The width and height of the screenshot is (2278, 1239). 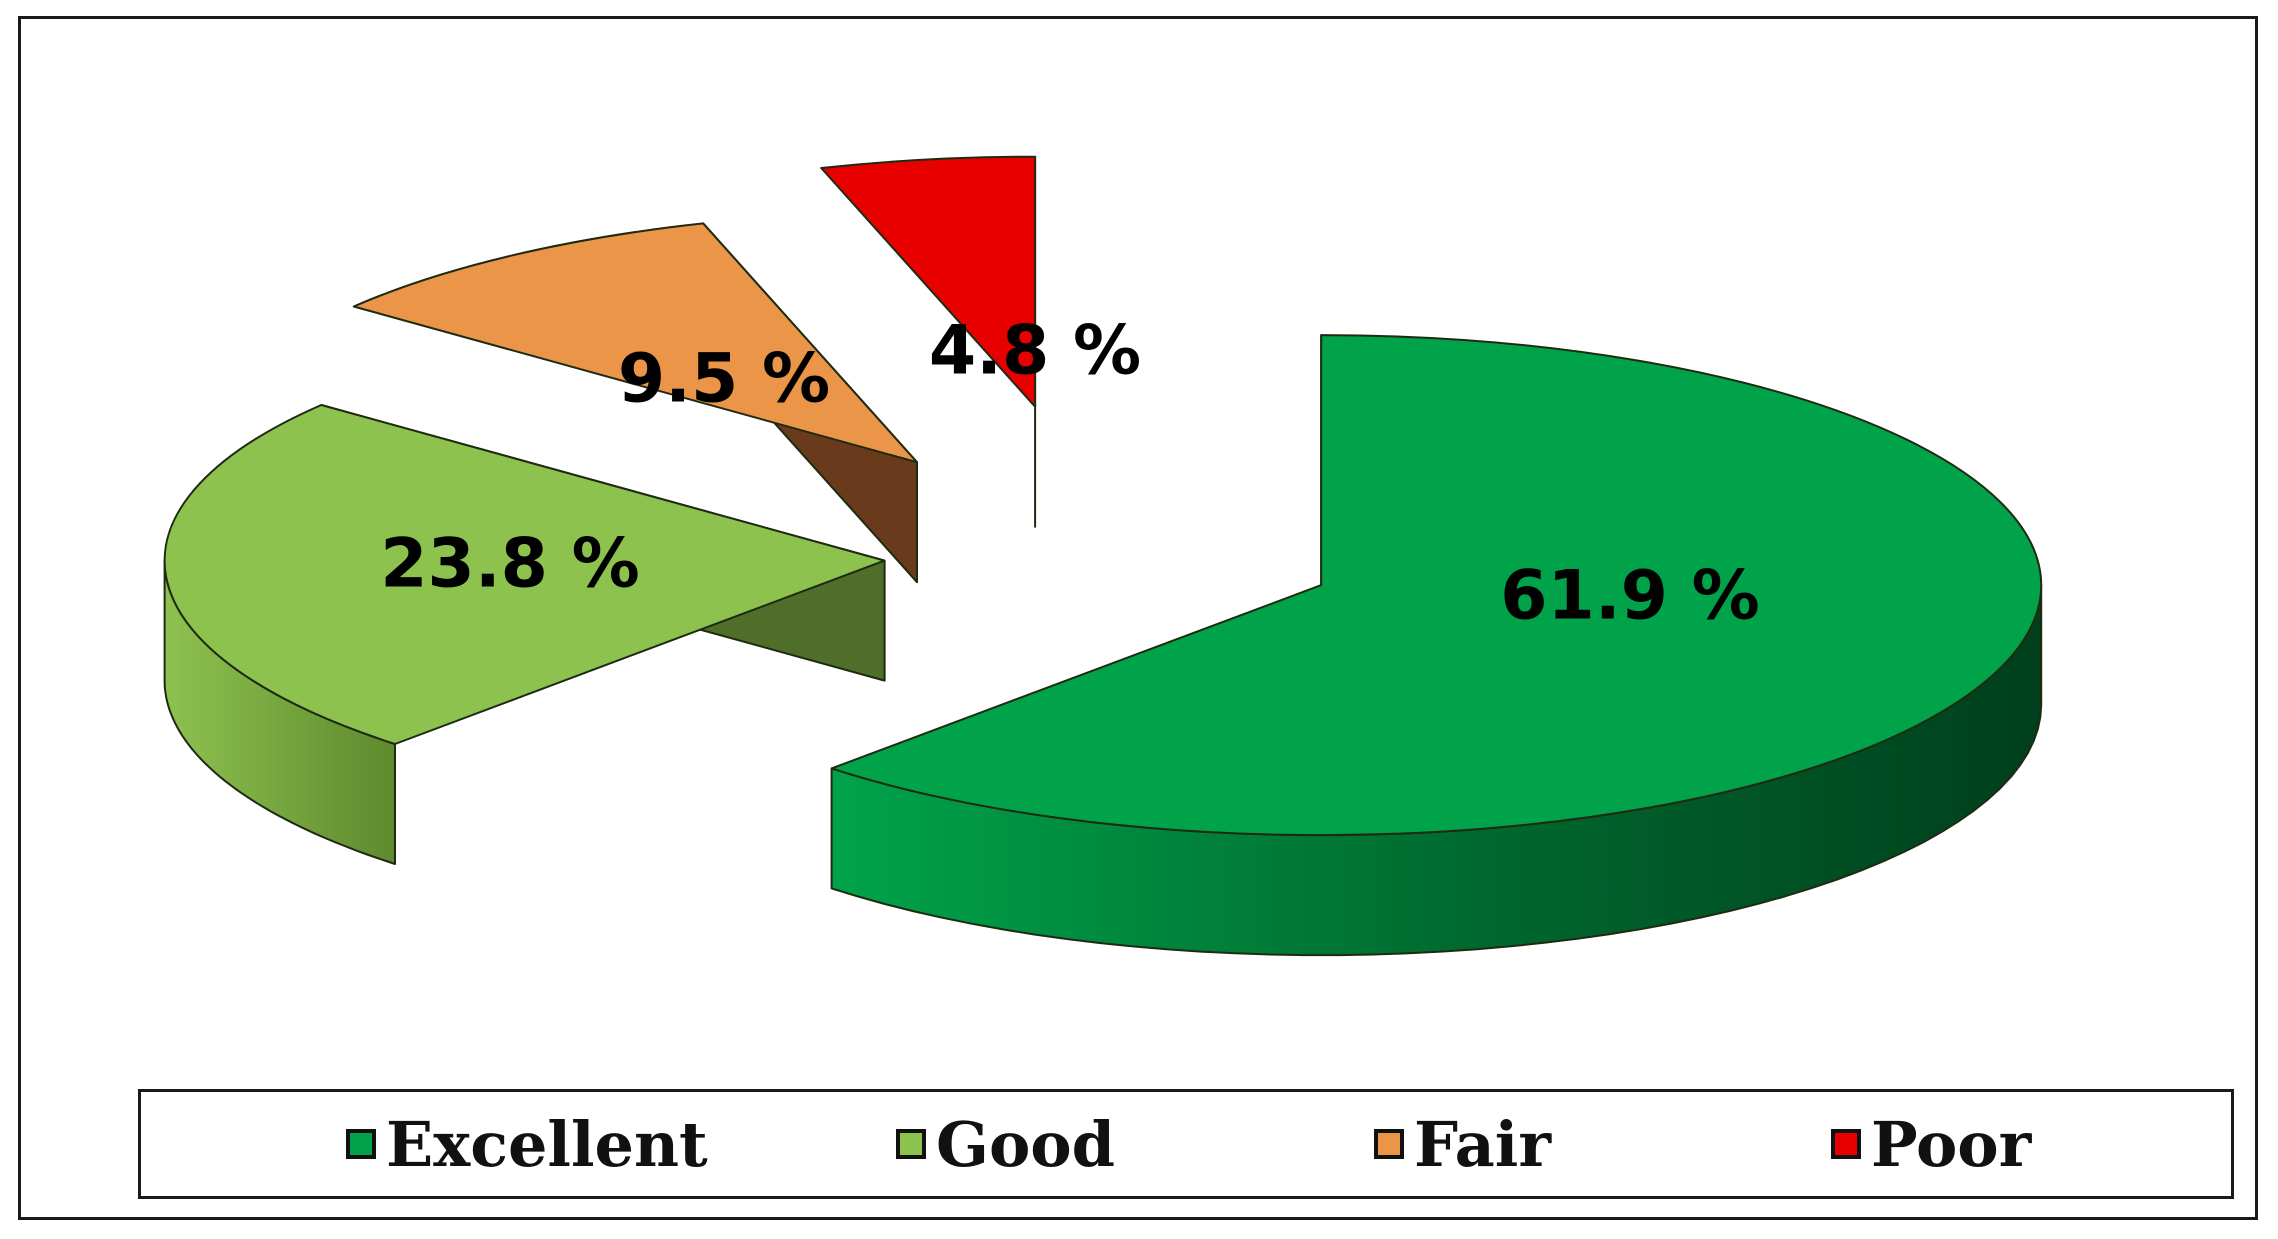 What do you see at coordinates (1035, 351) in the screenshot?
I see `data-label-poor: 4.8 %` at bounding box center [1035, 351].